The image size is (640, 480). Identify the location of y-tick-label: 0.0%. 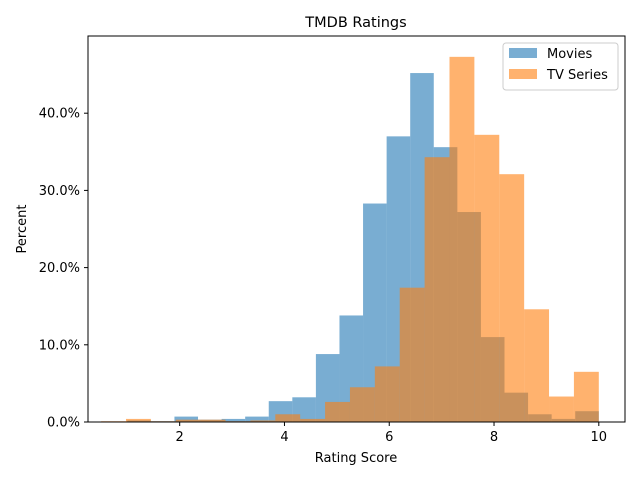
(63, 423).